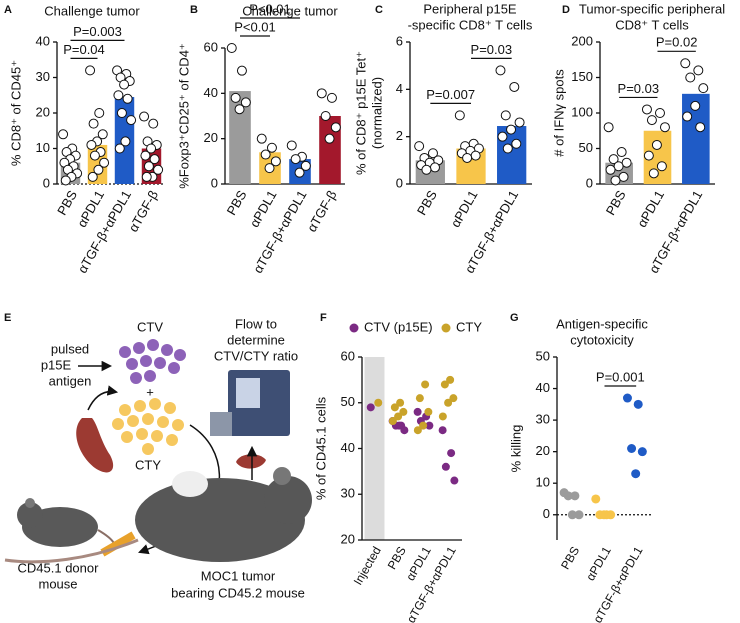 This screenshot has height=623, width=740. Describe the element at coordinates (398, 326) in the screenshot. I see `legend-label: CTV (p15E)` at that location.